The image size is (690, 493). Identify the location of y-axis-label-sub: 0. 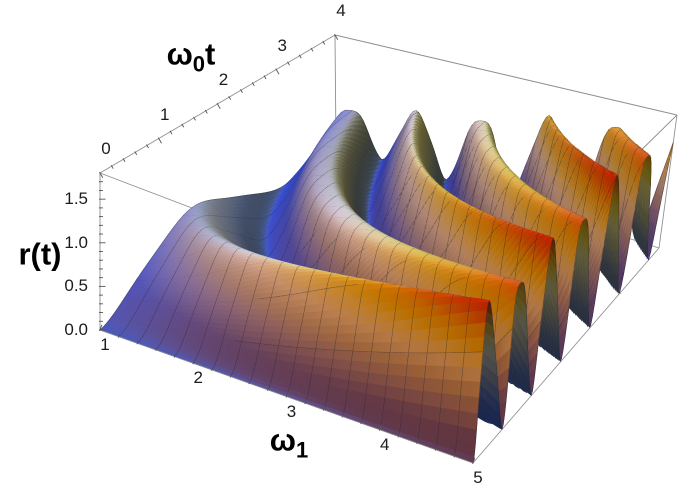
(199, 64).